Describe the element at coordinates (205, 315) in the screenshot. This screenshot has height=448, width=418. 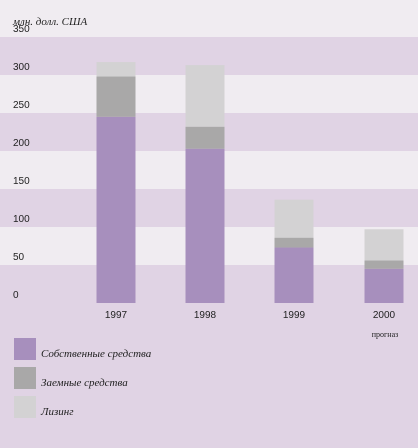
I see `x-tick-1998: 1998` at that location.